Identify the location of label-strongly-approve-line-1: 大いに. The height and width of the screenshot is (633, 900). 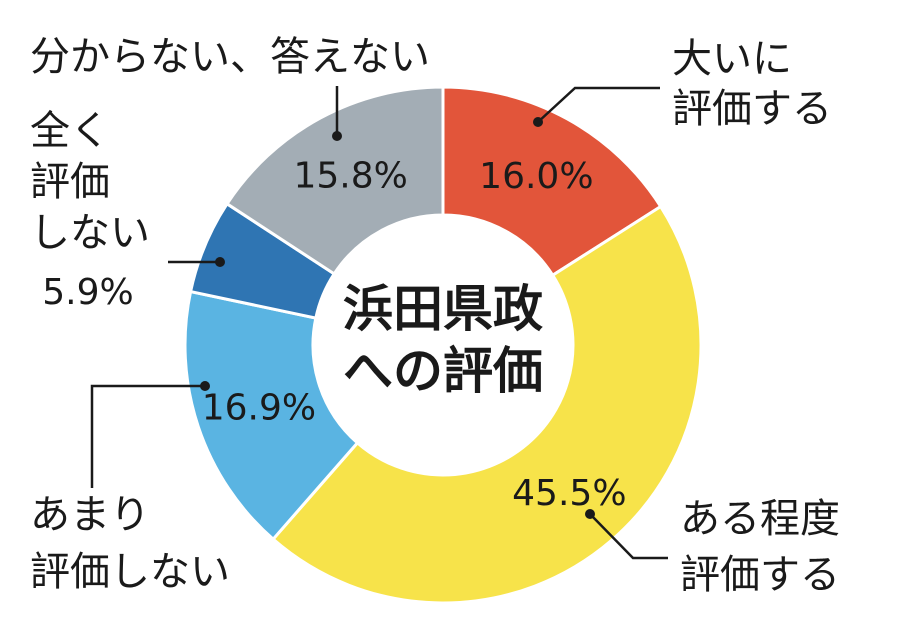
(732, 59).